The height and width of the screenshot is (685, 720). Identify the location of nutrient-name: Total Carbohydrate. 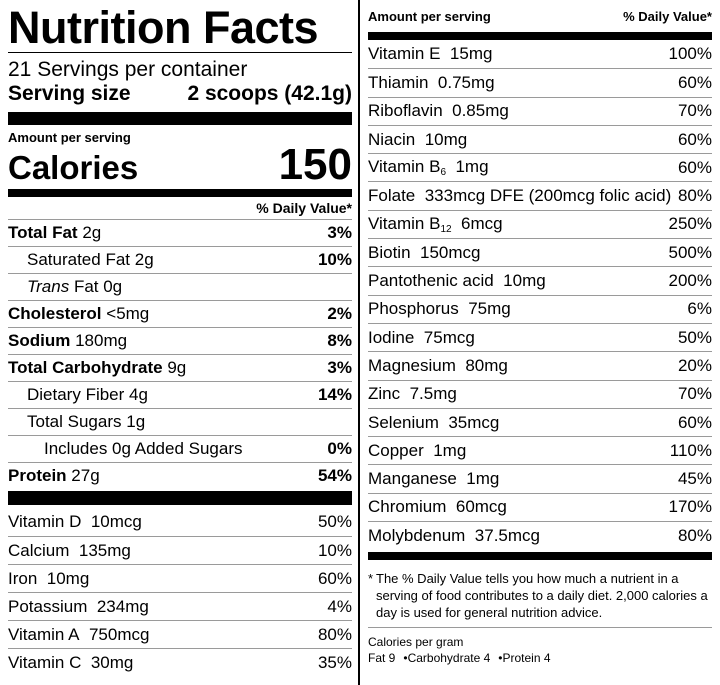
(85, 367).